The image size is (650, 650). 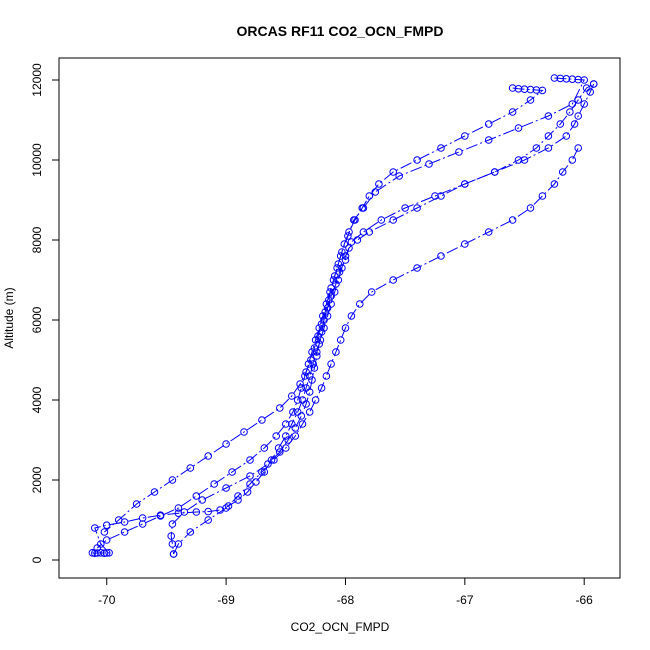 What do you see at coordinates (465, 600) in the screenshot?
I see `x-tick-label: -67` at bounding box center [465, 600].